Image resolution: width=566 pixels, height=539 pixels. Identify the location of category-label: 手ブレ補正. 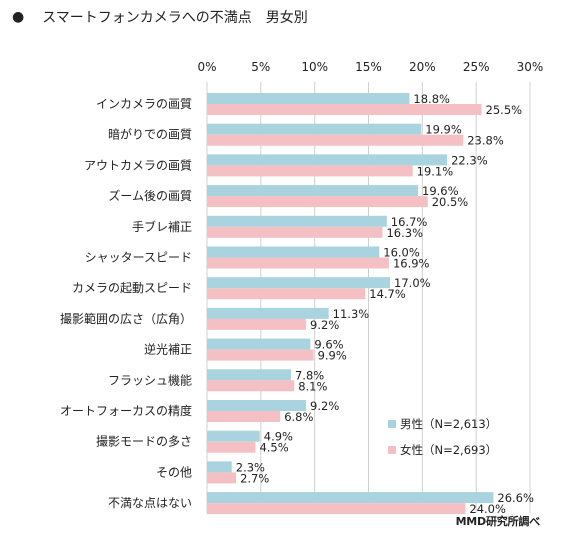
(162, 226).